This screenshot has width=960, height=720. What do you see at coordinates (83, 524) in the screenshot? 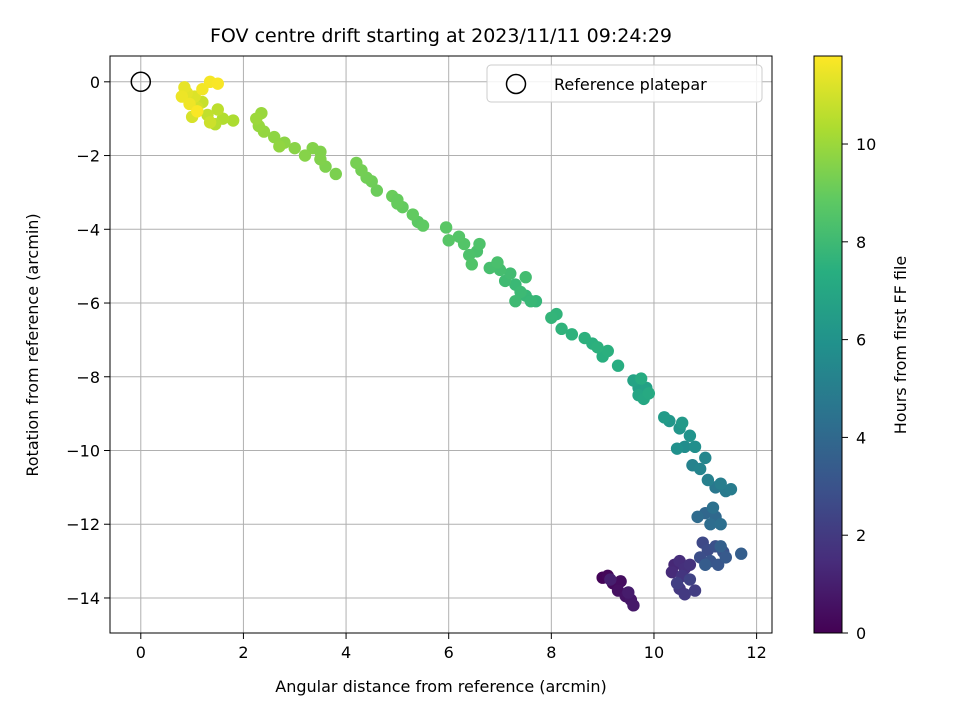
I see `y-tick-label: −12` at bounding box center [83, 524].